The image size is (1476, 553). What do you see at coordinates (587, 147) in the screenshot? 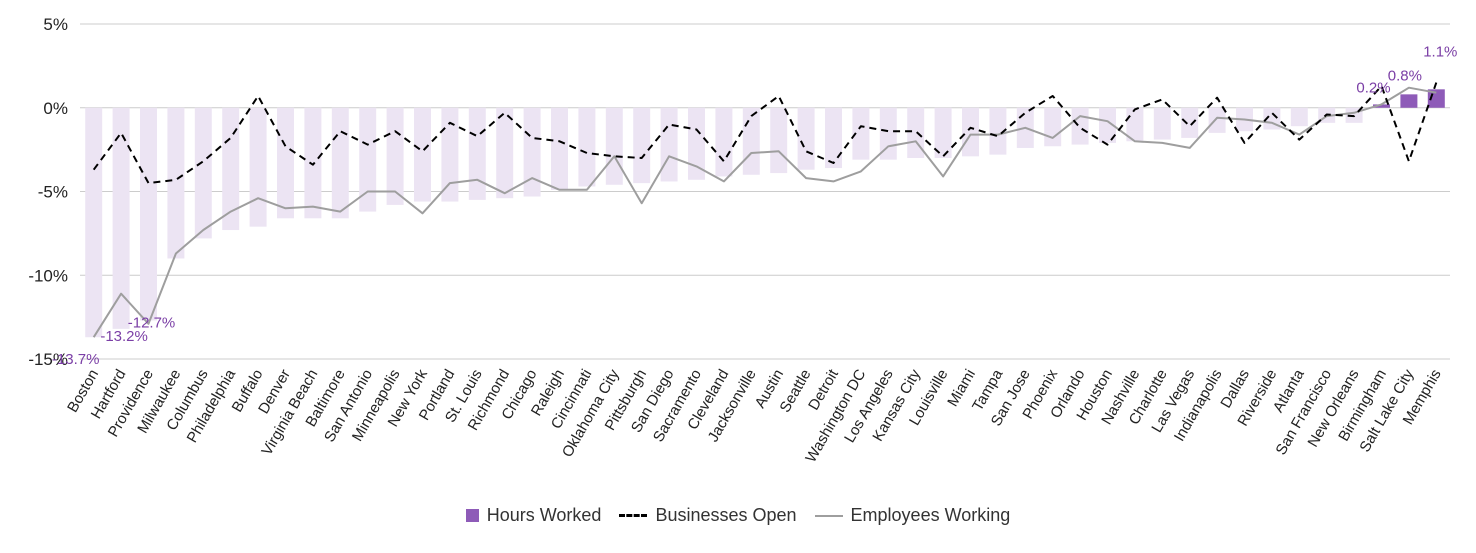
I see `bar-cincinnati` at bounding box center [587, 147].